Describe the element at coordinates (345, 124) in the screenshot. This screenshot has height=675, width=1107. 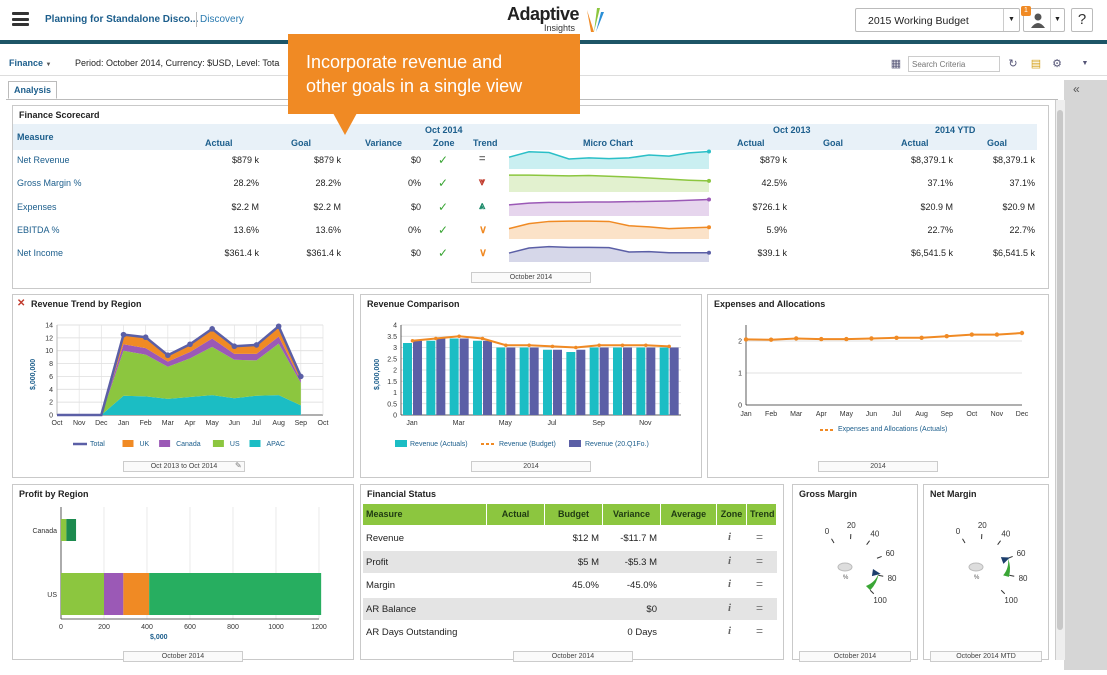
I see `callout-pointer` at that location.